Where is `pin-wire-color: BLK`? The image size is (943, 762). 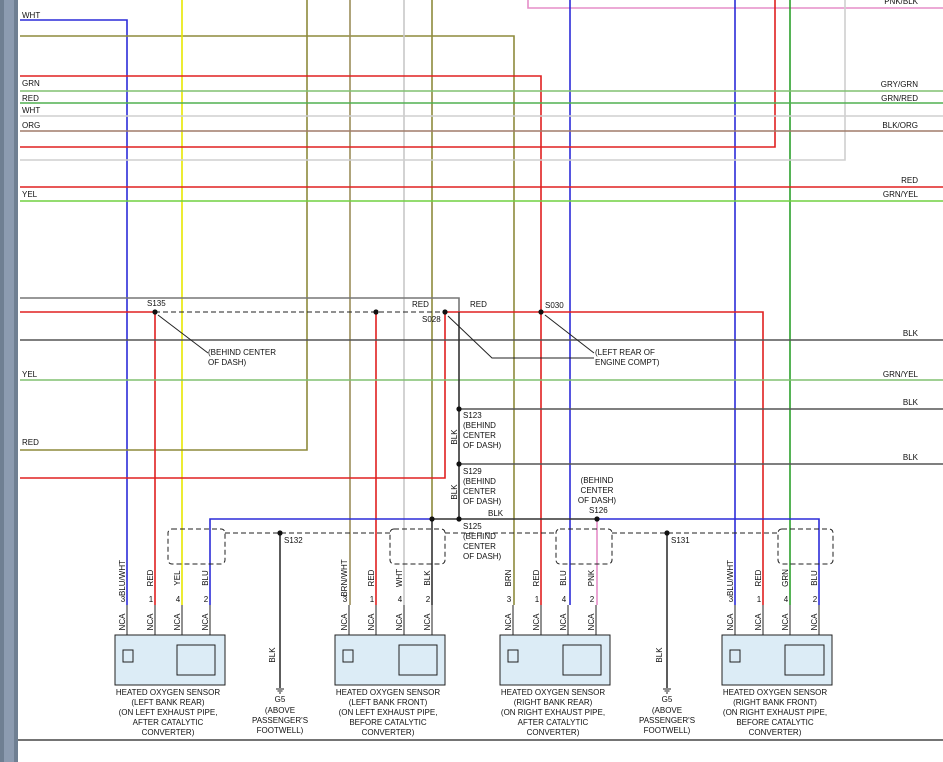 pin-wire-color: BLK is located at coordinates (427, 578).